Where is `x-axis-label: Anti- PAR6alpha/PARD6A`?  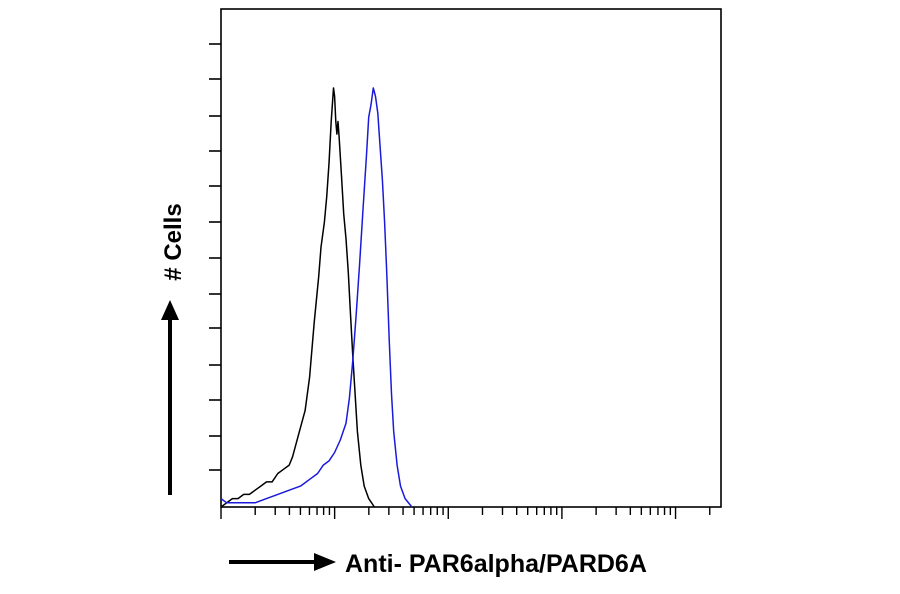 x-axis-label: Anti- PAR6alpha/PARD6A is located at coordinates (496, 564).